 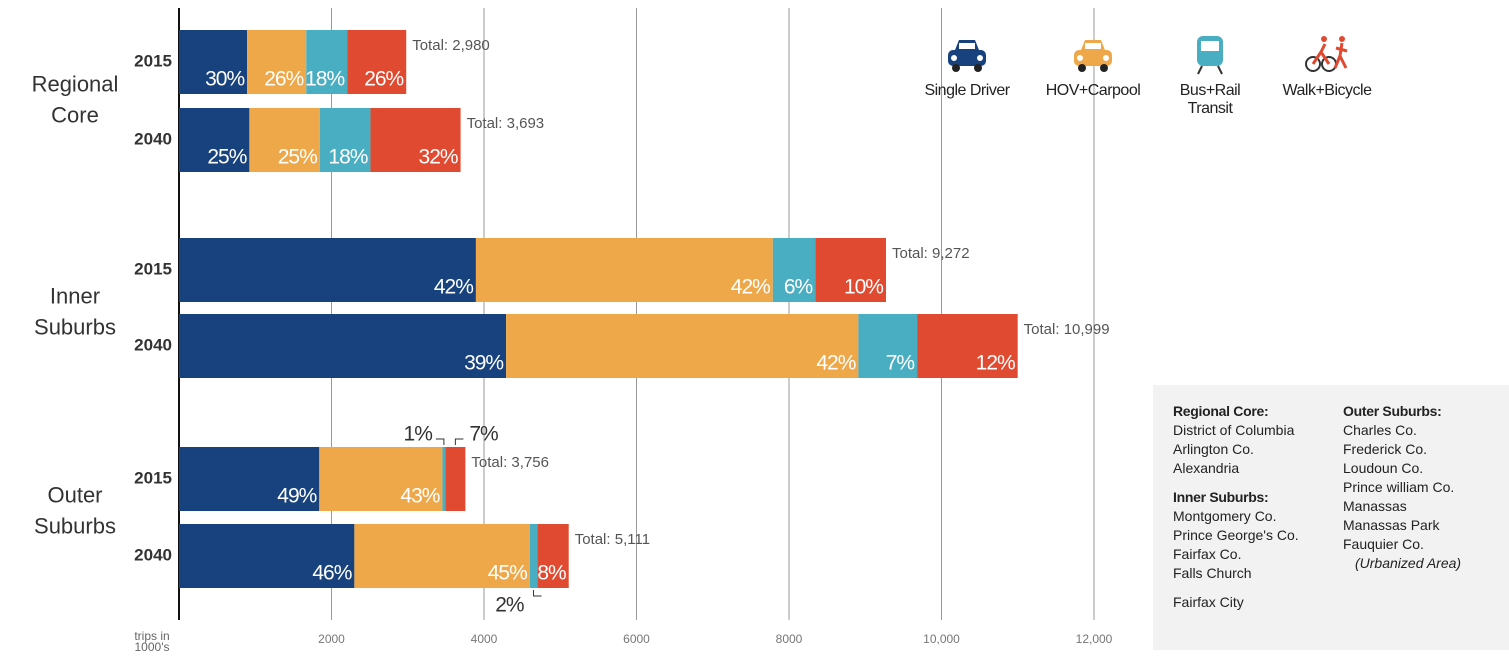 What do you see at coordinates (331, 639) in the screenshot?
I see `x-tick-label: 2000` at bounding box center [331, 639].